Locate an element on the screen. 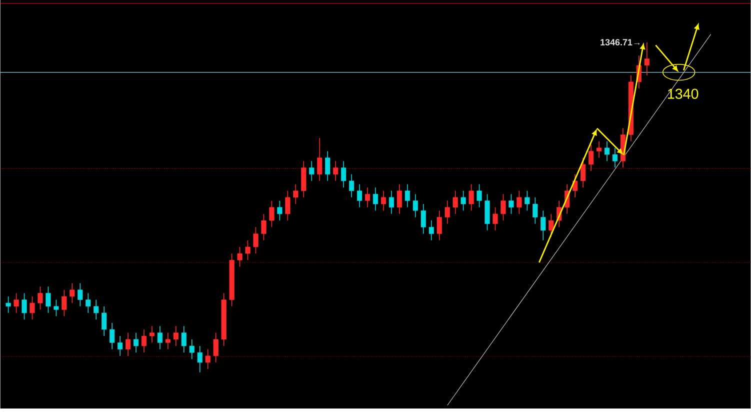 Image resolution: width=751 pixels, height=416 pixels. annotation: 1340 is located at coordinates (683, 94).